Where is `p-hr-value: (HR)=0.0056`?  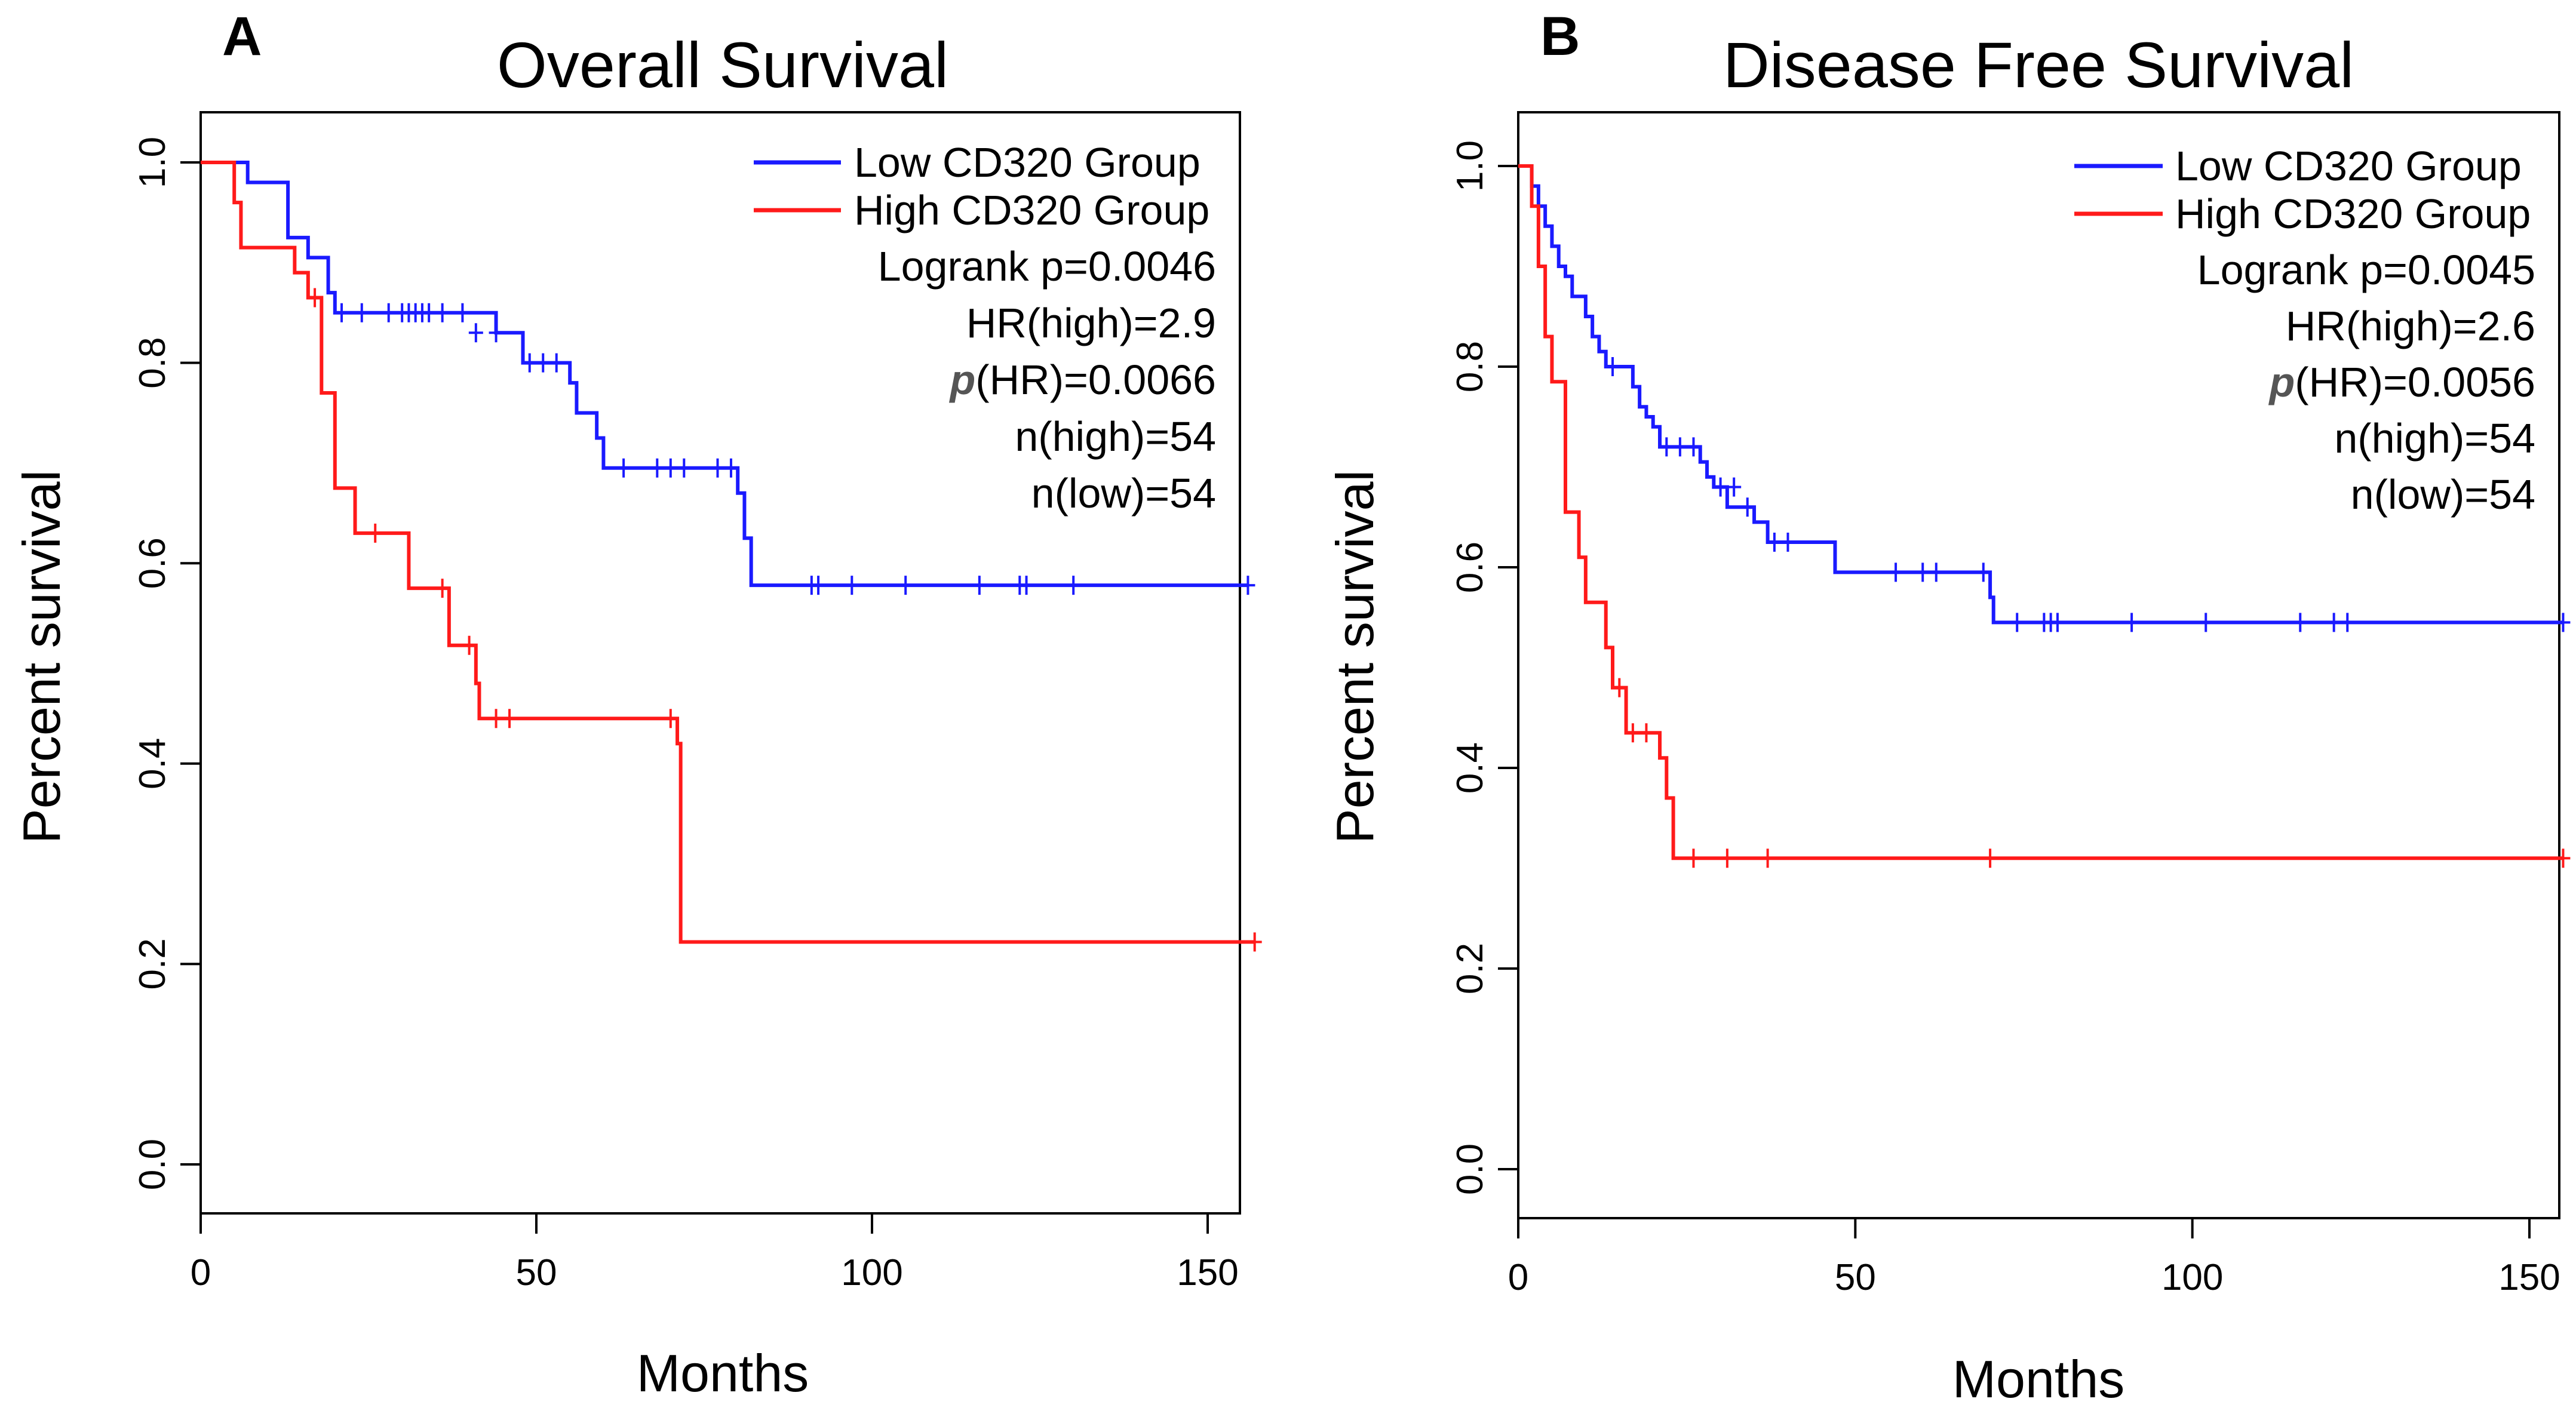 p-hr-value: (HR)=0.0056 is located at coordinates (2415, 382).